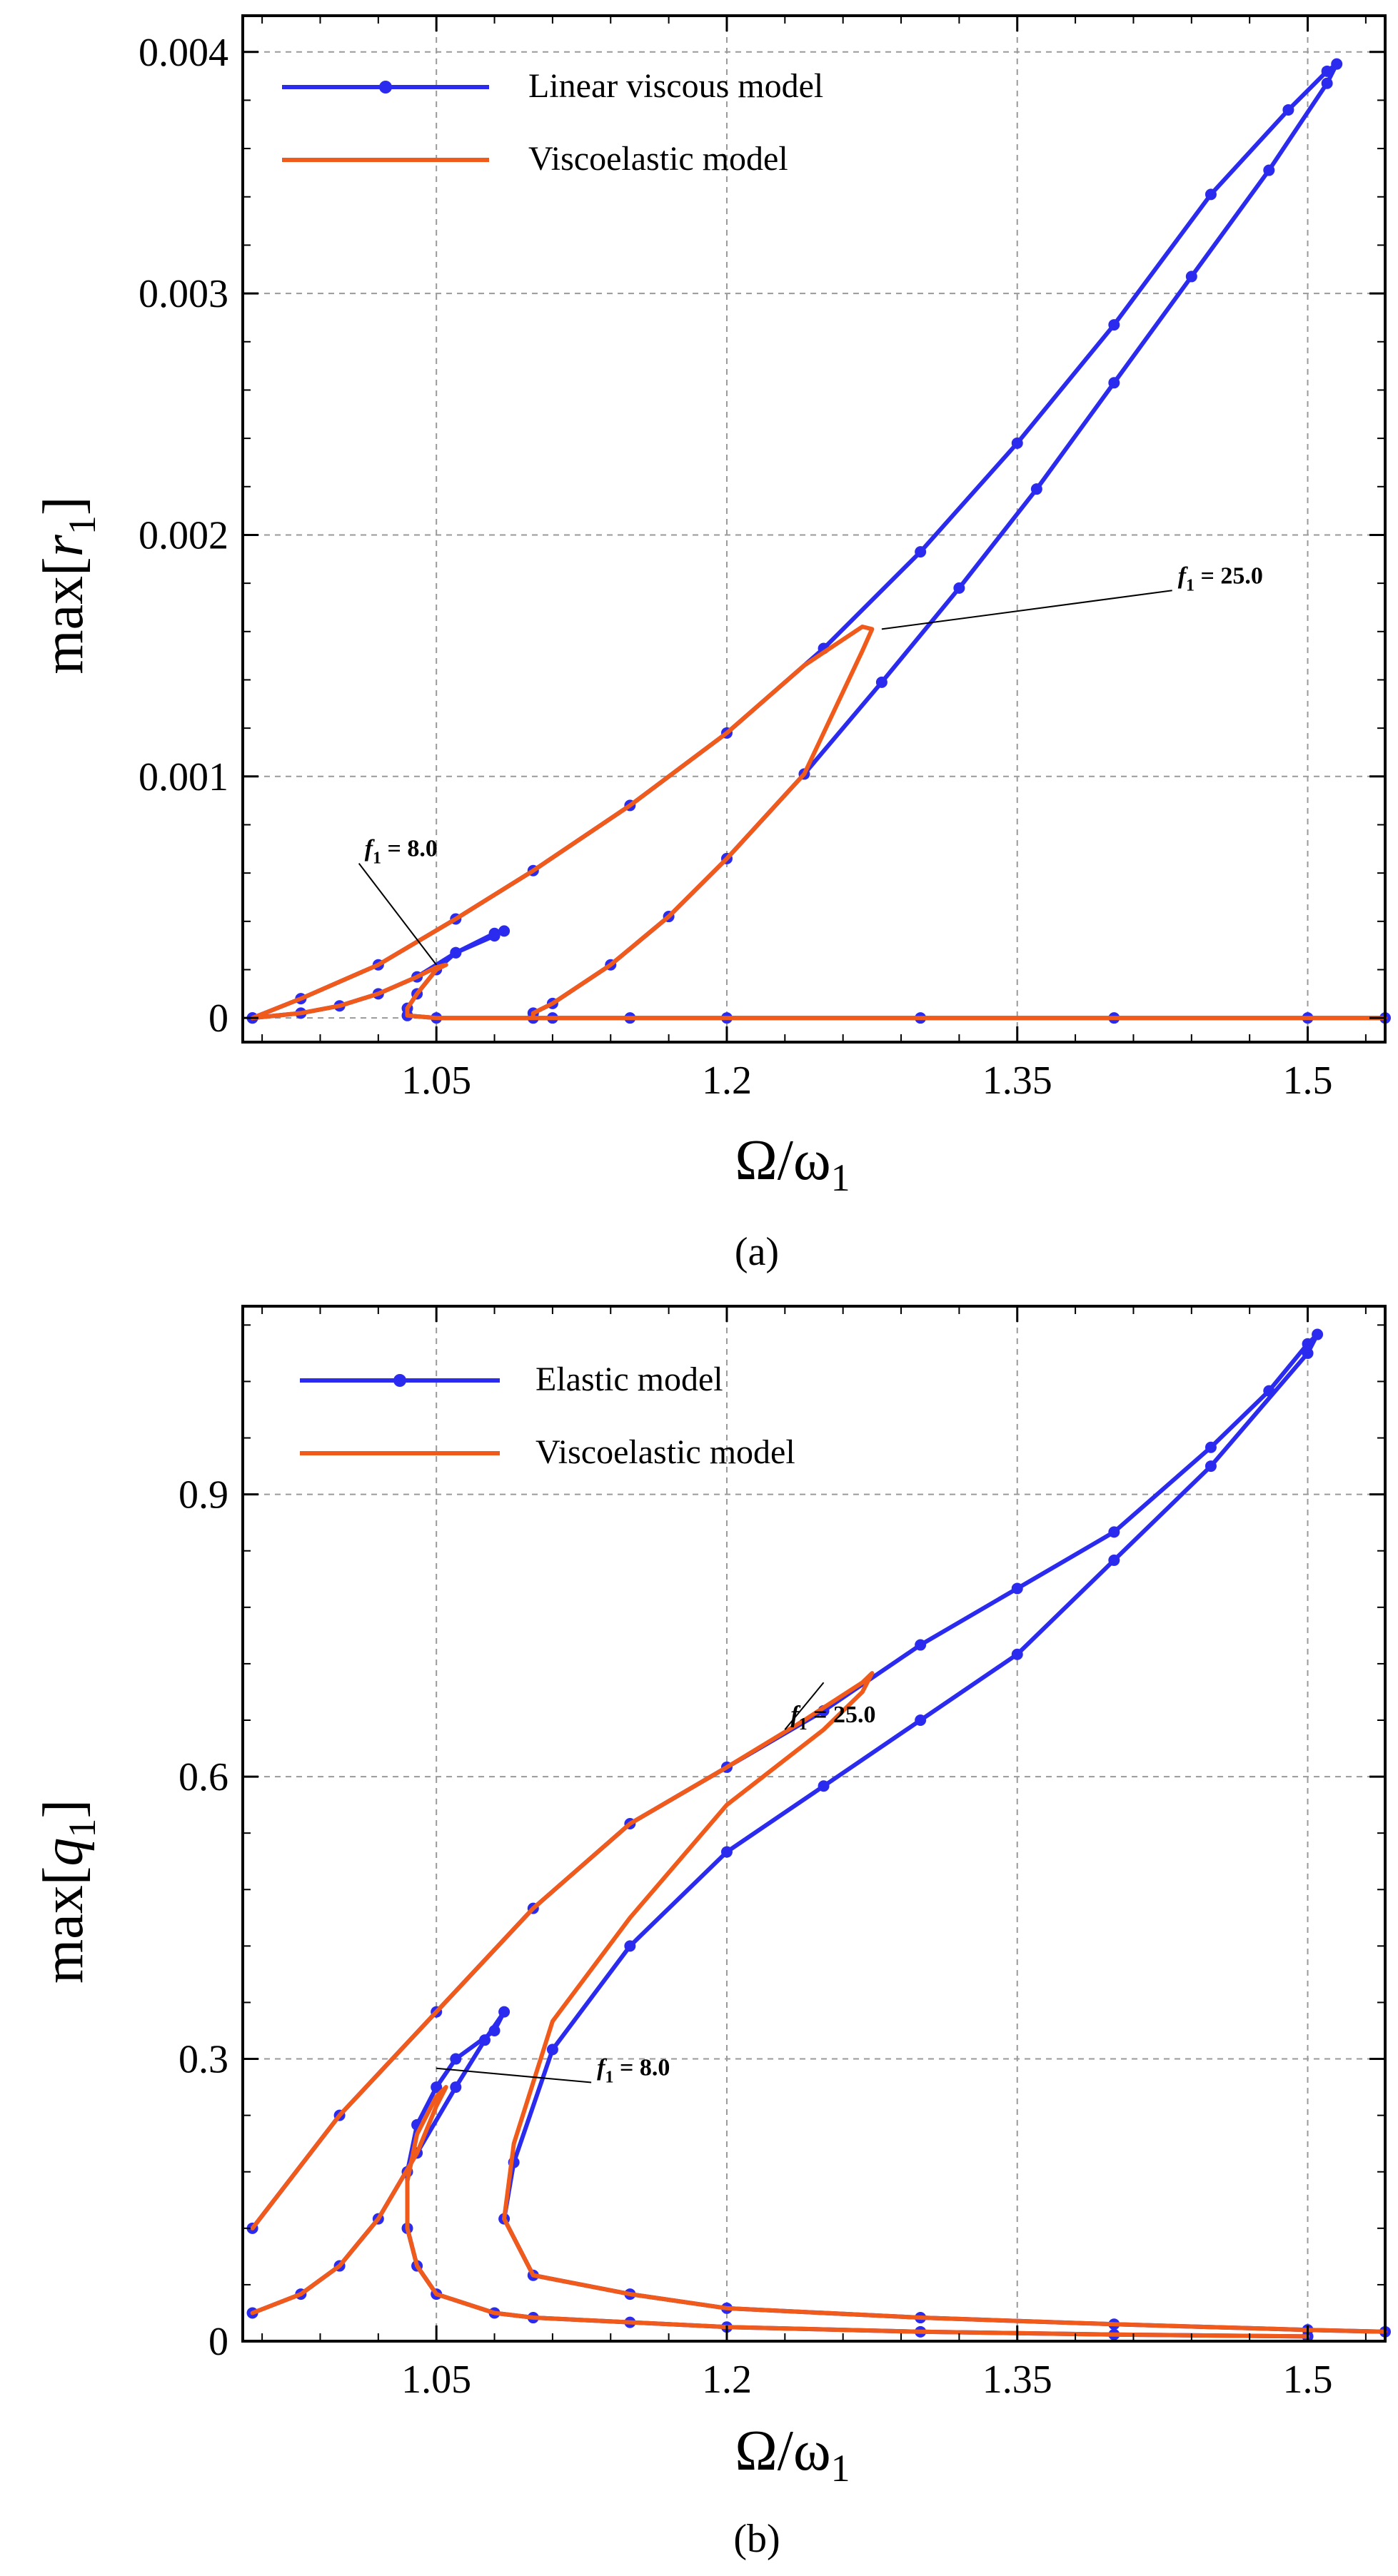  I want to click on y-tick-label: 0.3, so click(203, 2060).